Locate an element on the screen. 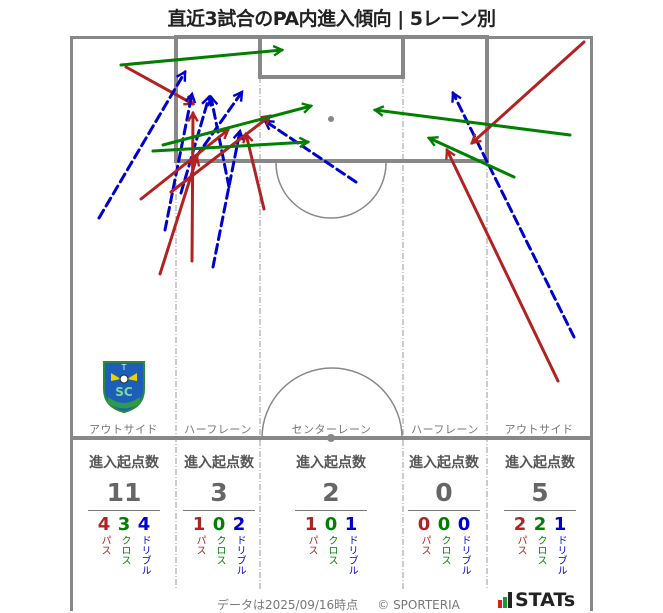 The height and width of the screenshot is (613, 663). stat-dribble-count: 2 is located at coordinates (239, 524).